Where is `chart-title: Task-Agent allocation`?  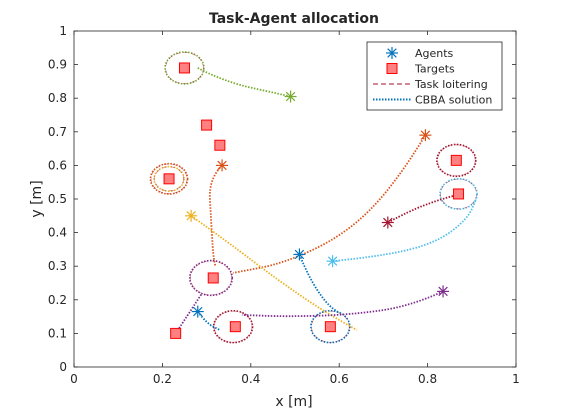 chart-title: Task-Agent allocation is located at coordinates (294, 19).